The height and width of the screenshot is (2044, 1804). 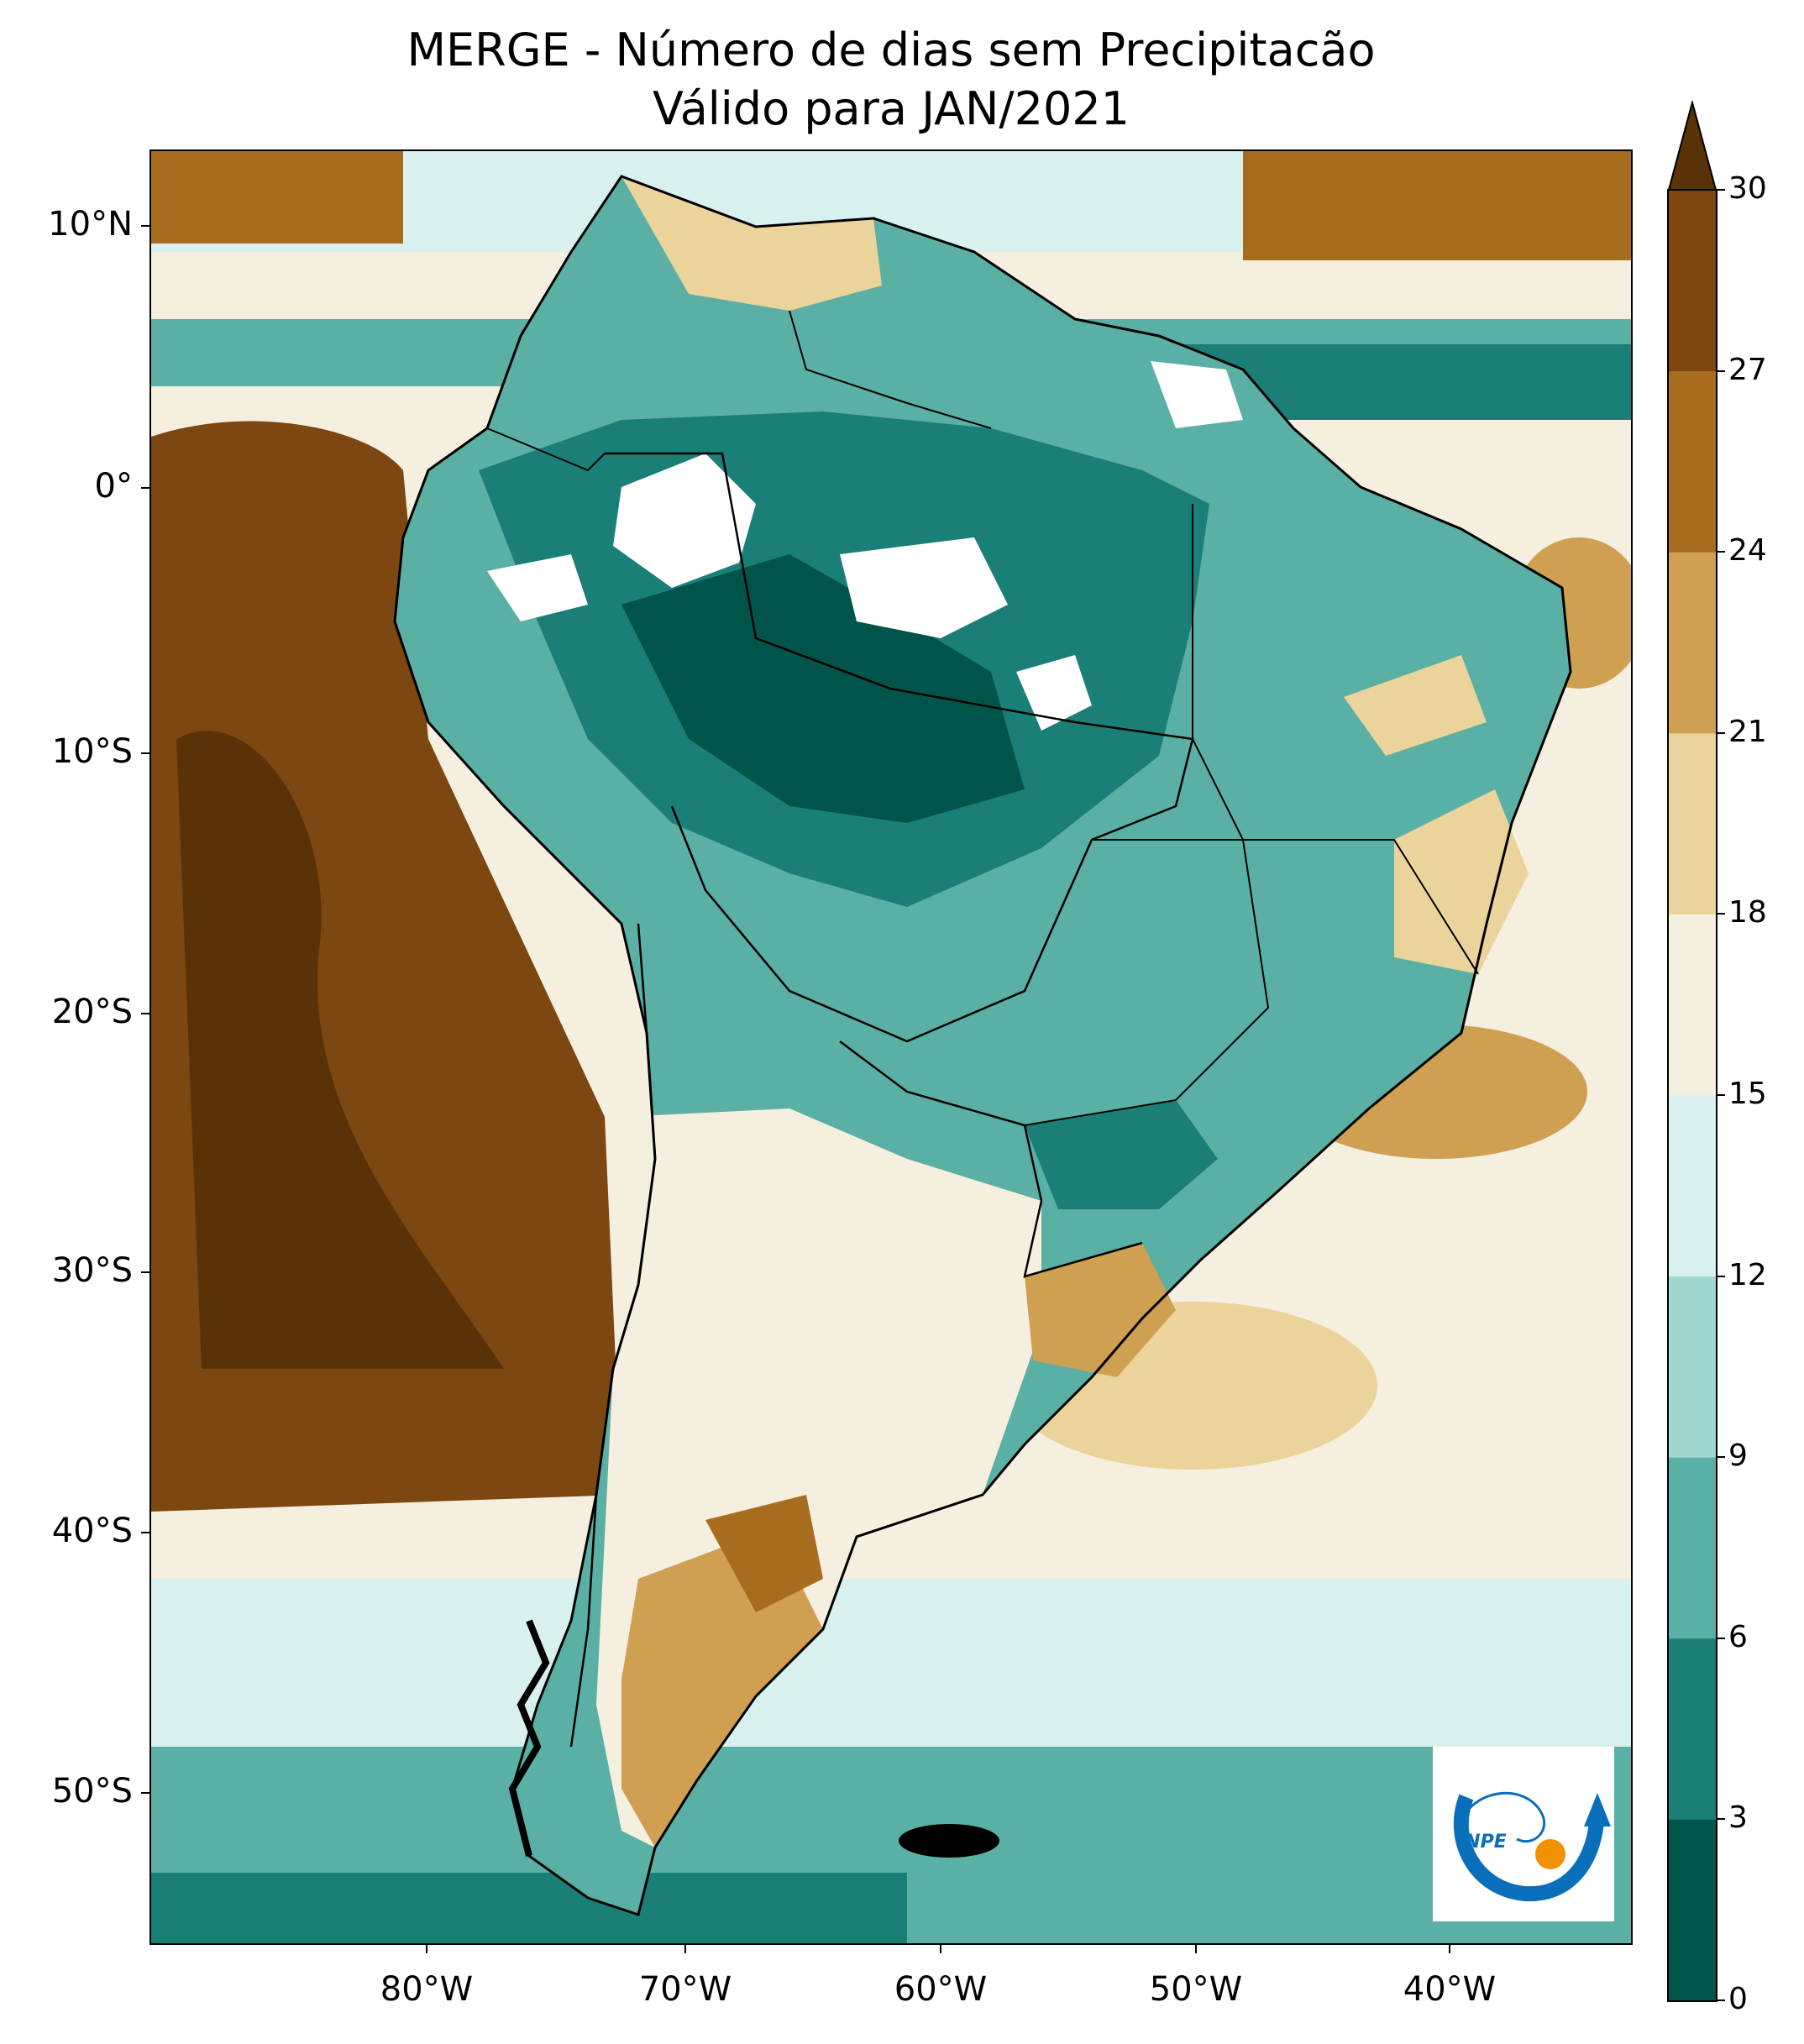 I want to click on lon-tick-label: 60°W, so click(x=941, y=1989).